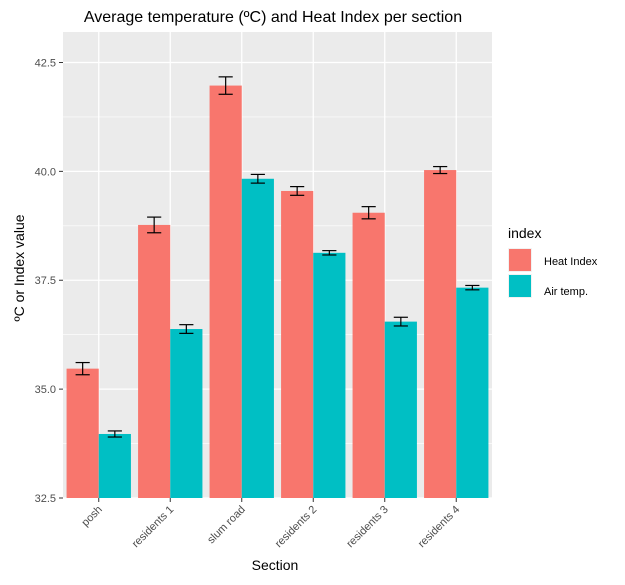 This screenshot has width=625, height=585. Describe the element at coordinates (275, 565) in the screenshot. I see `x-axis-title: Section` at that location.